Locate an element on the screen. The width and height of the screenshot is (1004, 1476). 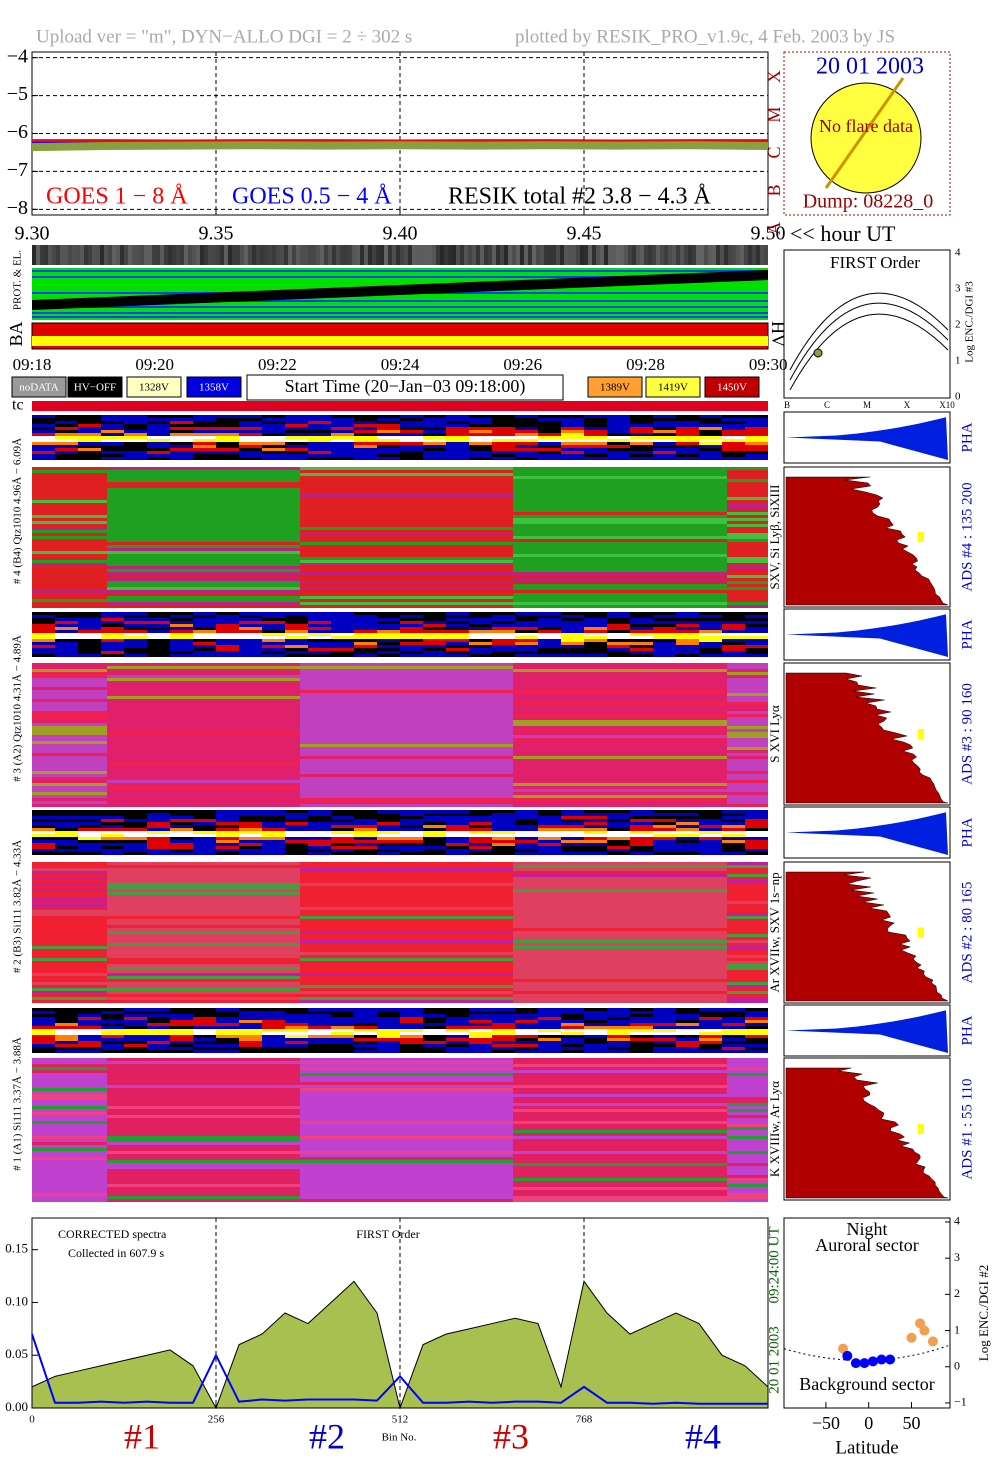
pha-profile is located at coordinates (867, 438).